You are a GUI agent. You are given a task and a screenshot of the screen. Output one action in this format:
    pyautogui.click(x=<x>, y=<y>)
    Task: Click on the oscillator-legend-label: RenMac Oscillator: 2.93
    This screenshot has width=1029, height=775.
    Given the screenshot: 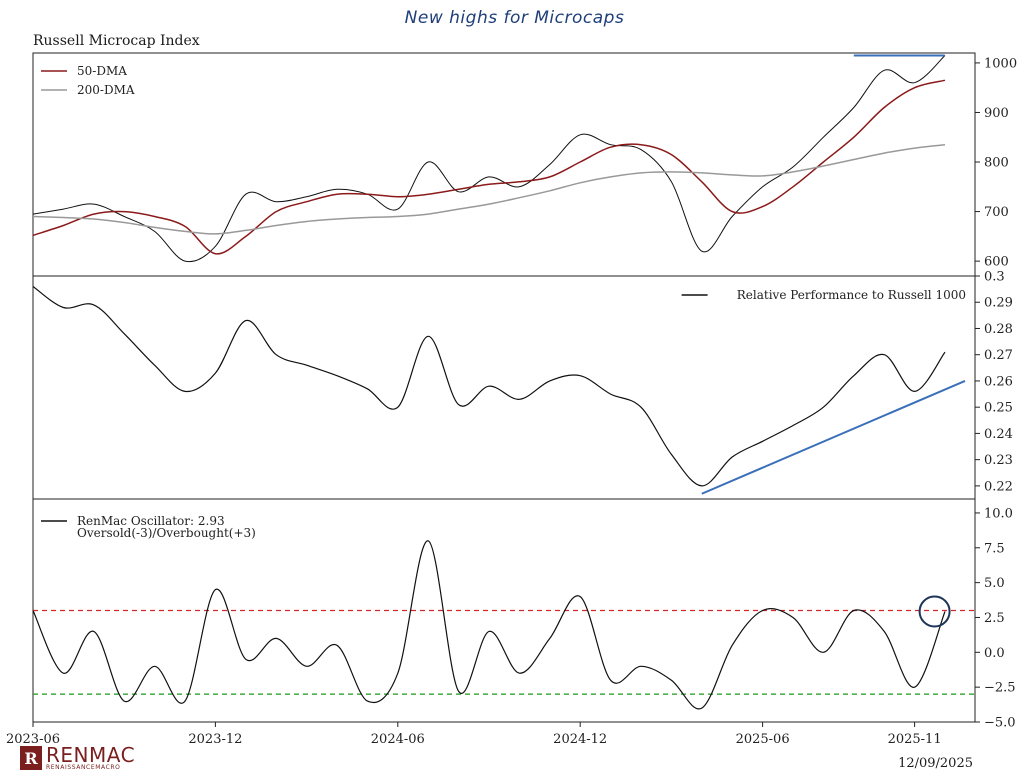 What is the action you would take?
    pyautogui.click(x=151, y=521)
    